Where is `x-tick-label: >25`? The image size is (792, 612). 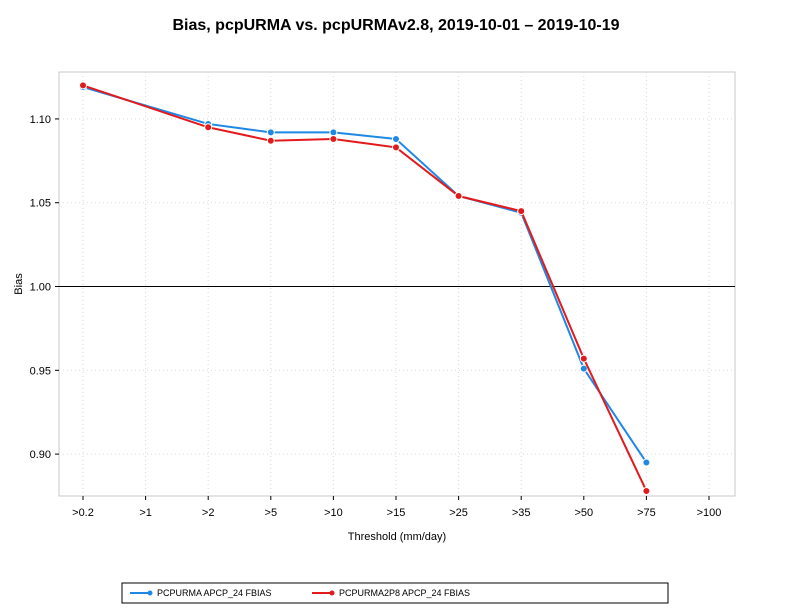 x-tick-label: >25 is located at coordinates (458, 513).